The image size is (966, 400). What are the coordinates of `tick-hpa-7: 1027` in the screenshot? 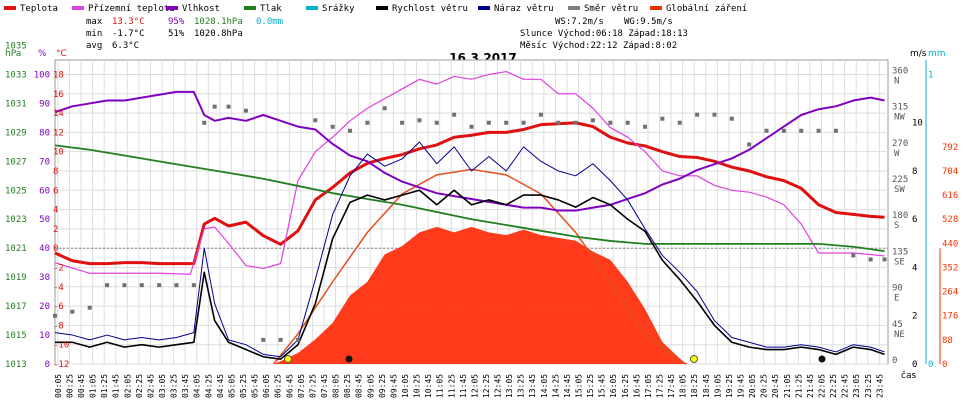 It's located at (16, 162).